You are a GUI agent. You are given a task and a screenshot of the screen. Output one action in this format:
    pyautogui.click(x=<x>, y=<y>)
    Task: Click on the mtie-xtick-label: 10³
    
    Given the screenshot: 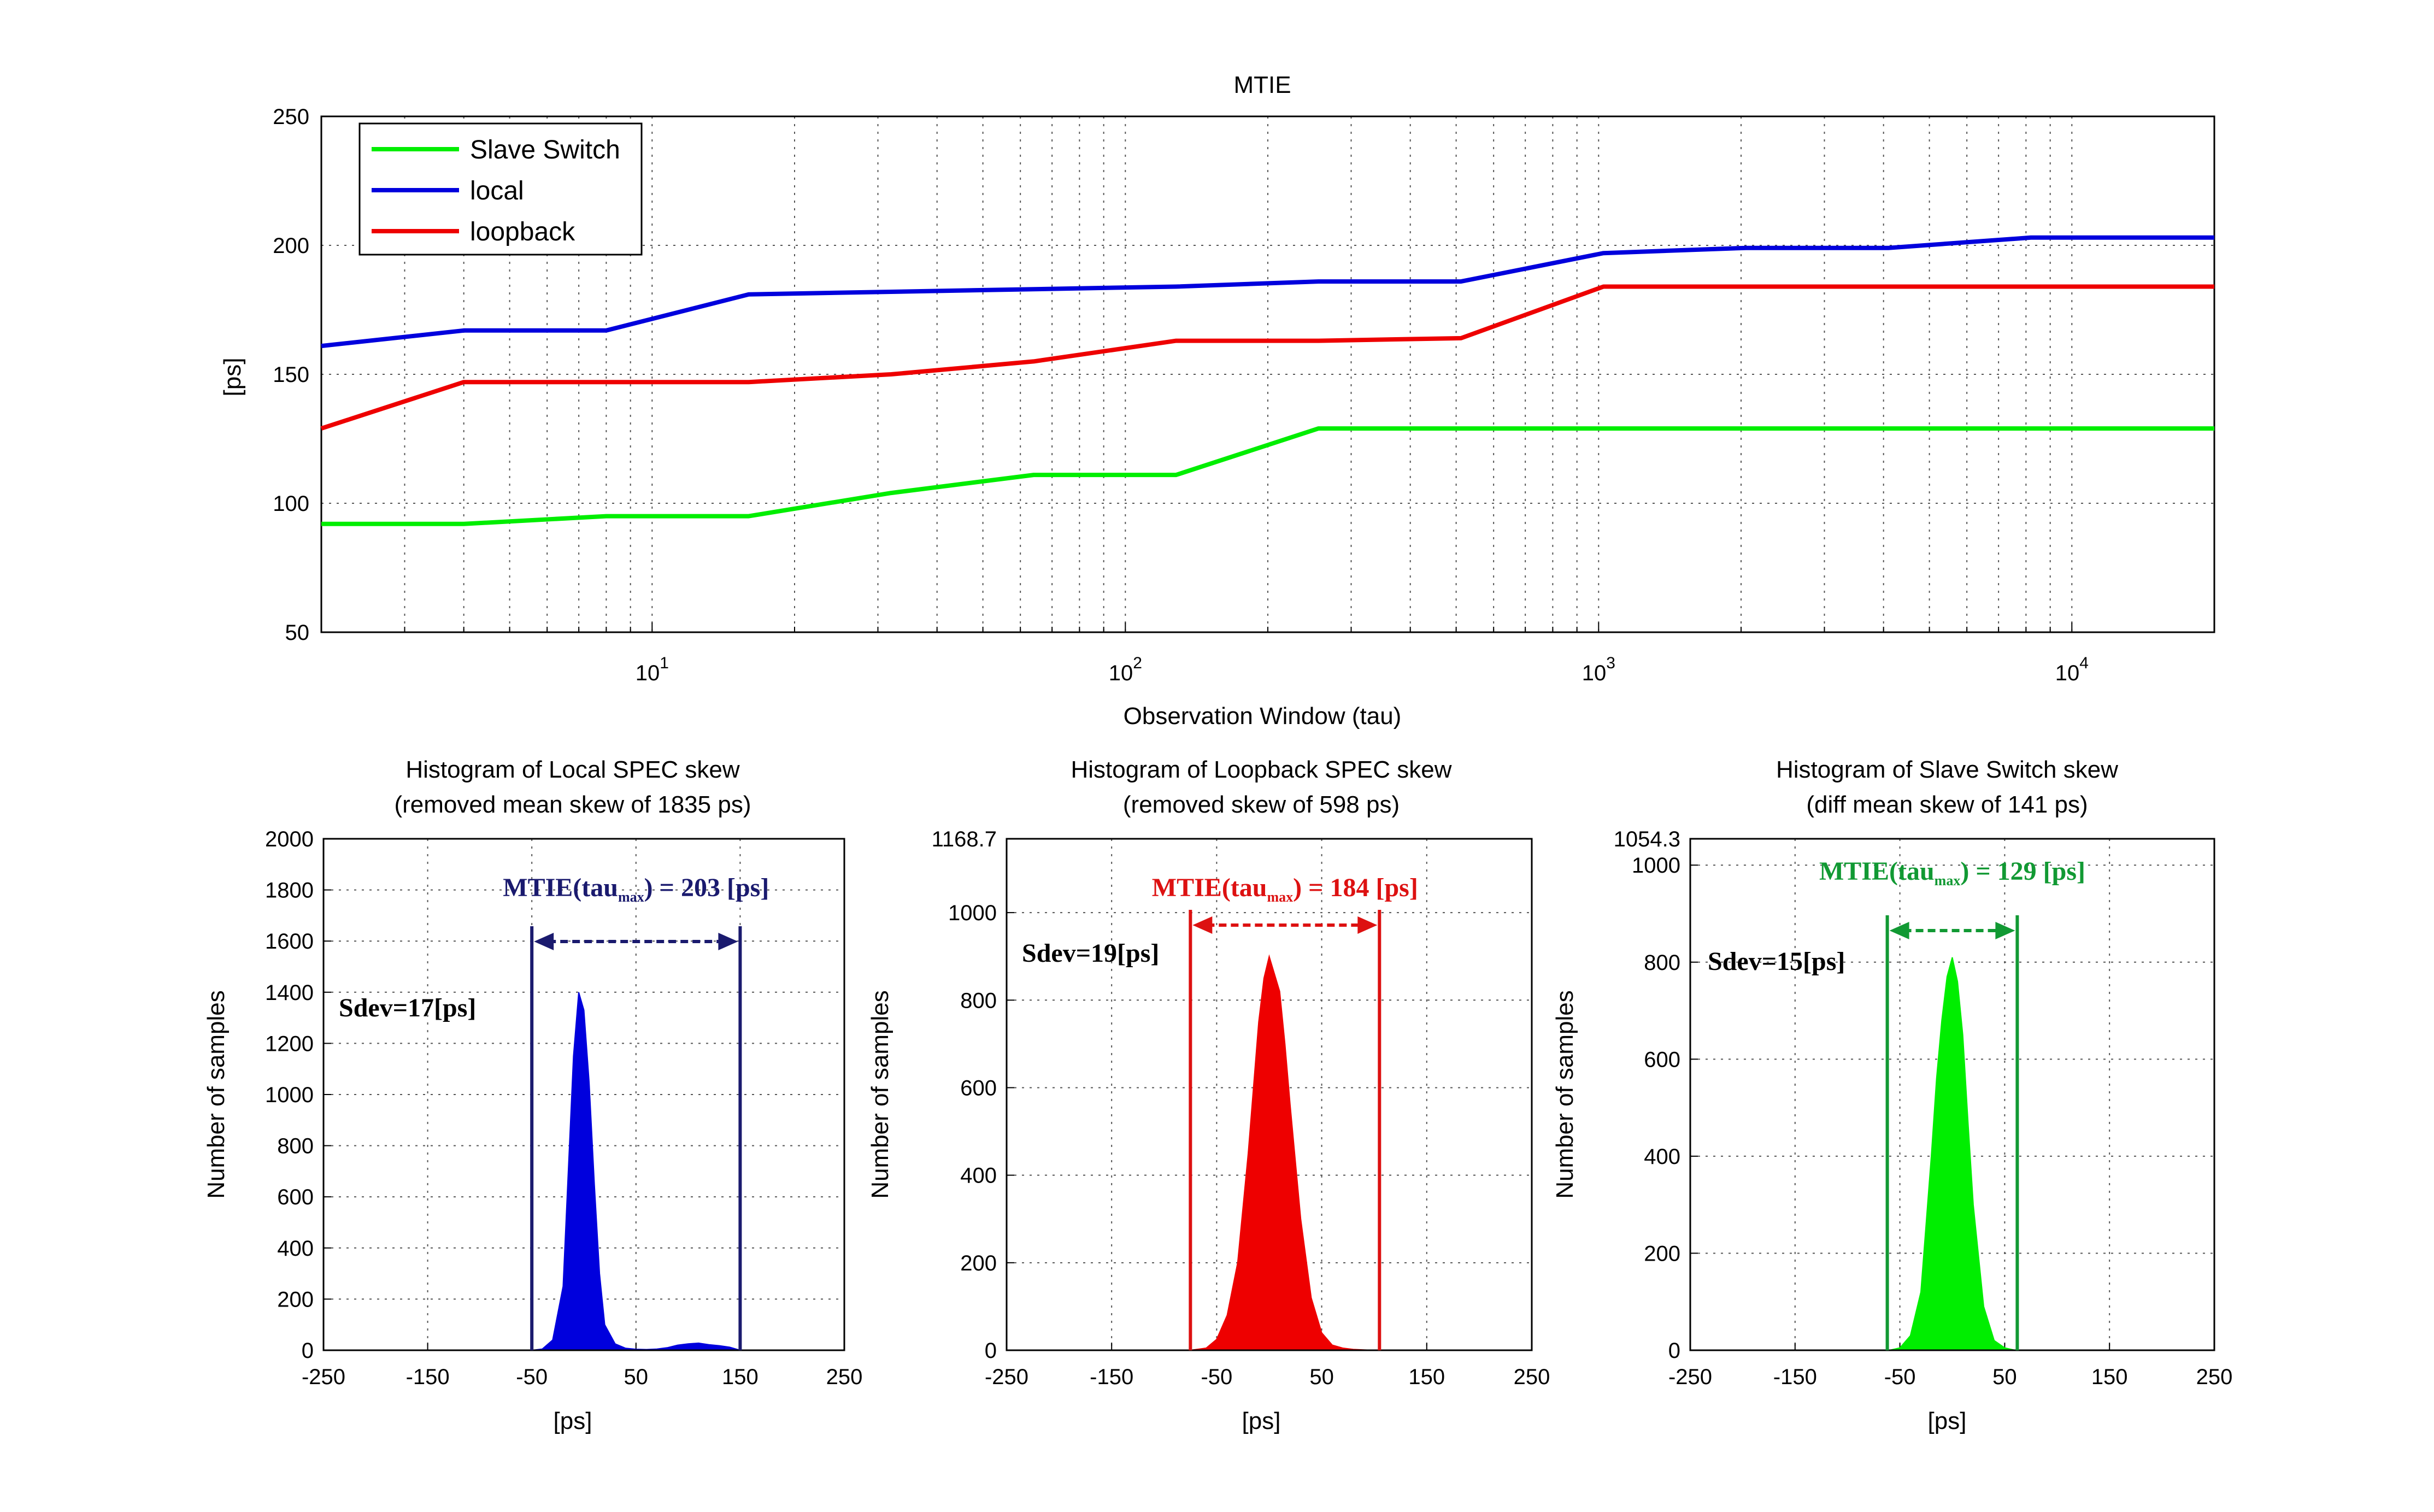 What is the action you would take?
    pyautogui.click(x=1598, y=669)
    